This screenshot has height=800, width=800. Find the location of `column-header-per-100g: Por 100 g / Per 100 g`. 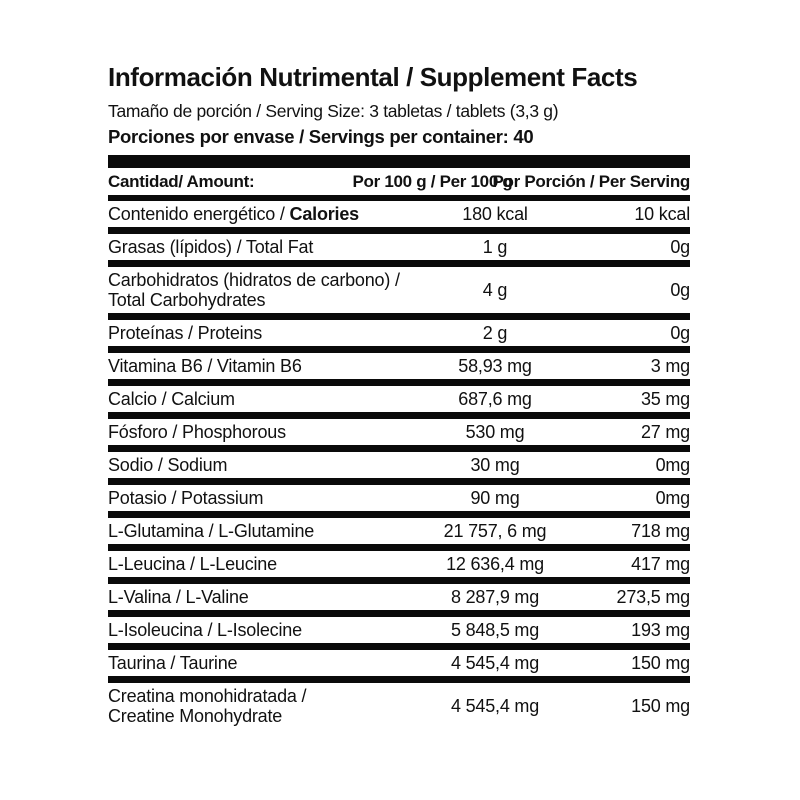

column-header-per-100g: Por 100 g / Per 100 g is located at coordinates (432, 181).